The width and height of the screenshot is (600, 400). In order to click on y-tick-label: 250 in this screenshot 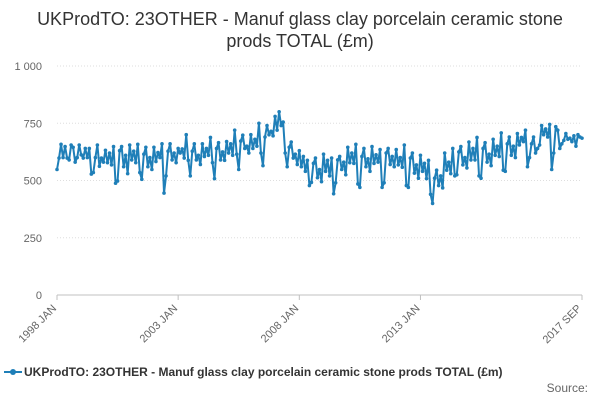, I will do `click(33, 239)`.